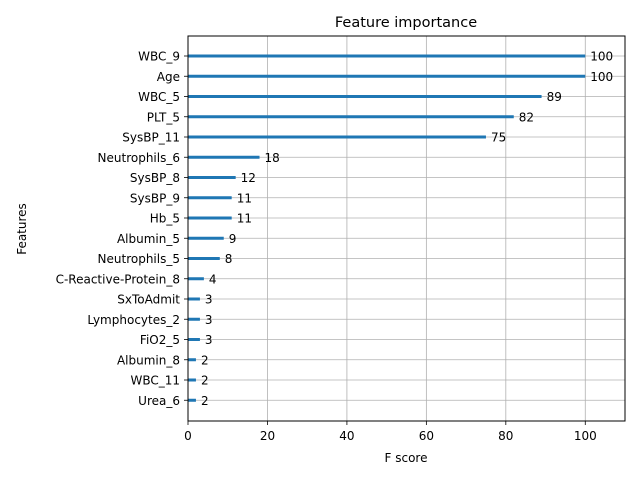  Describe the element at coordinates (139, 158) in the screenshot. I see `y-tick-label: Neutrophils_6` at that location.